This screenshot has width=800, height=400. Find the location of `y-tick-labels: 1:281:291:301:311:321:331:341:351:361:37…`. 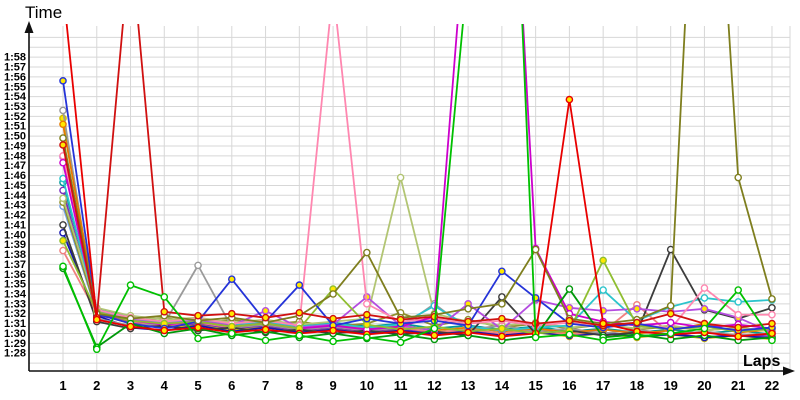

y-tick-labels: 1:281:291:301:311:321:331:341:351:361:37… is located at coordinates (15, 206).